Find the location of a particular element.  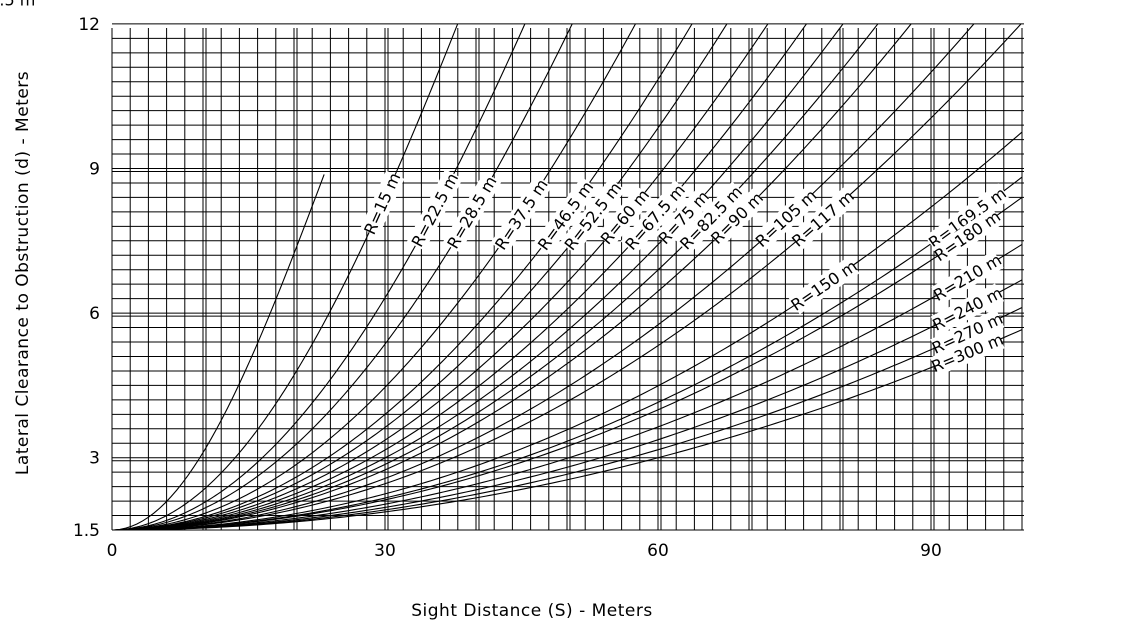

x-tick-label: 0 is located at coordinates (112, 551).